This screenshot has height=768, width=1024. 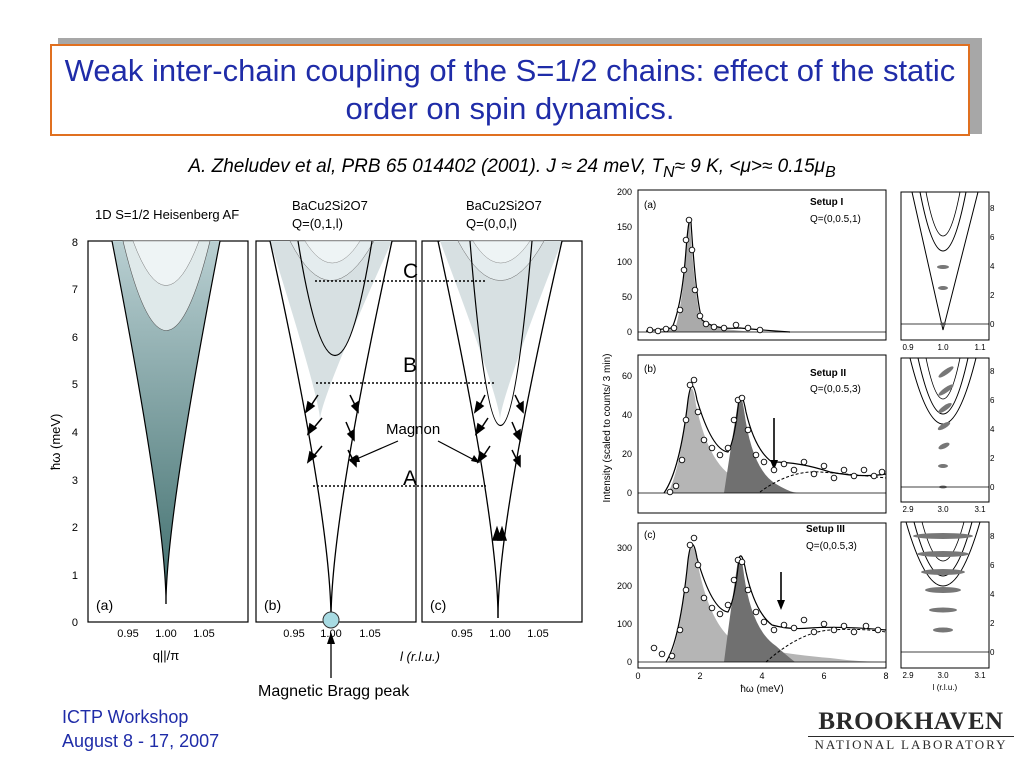 I want to click on panel-c-label: (c), so click(x=438, y=605).